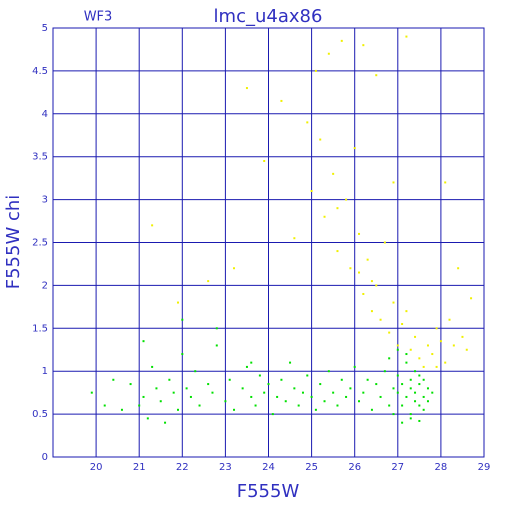  I want to click on y-tick-label: 2.5, so click(40, 243).